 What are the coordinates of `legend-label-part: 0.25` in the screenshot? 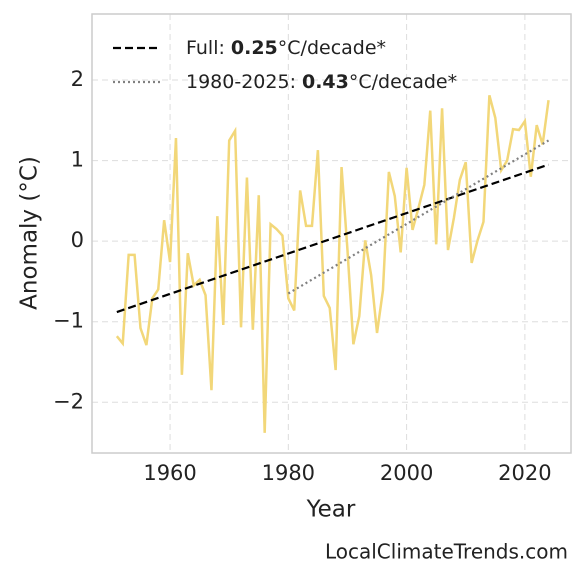 It's located at (254, 48).